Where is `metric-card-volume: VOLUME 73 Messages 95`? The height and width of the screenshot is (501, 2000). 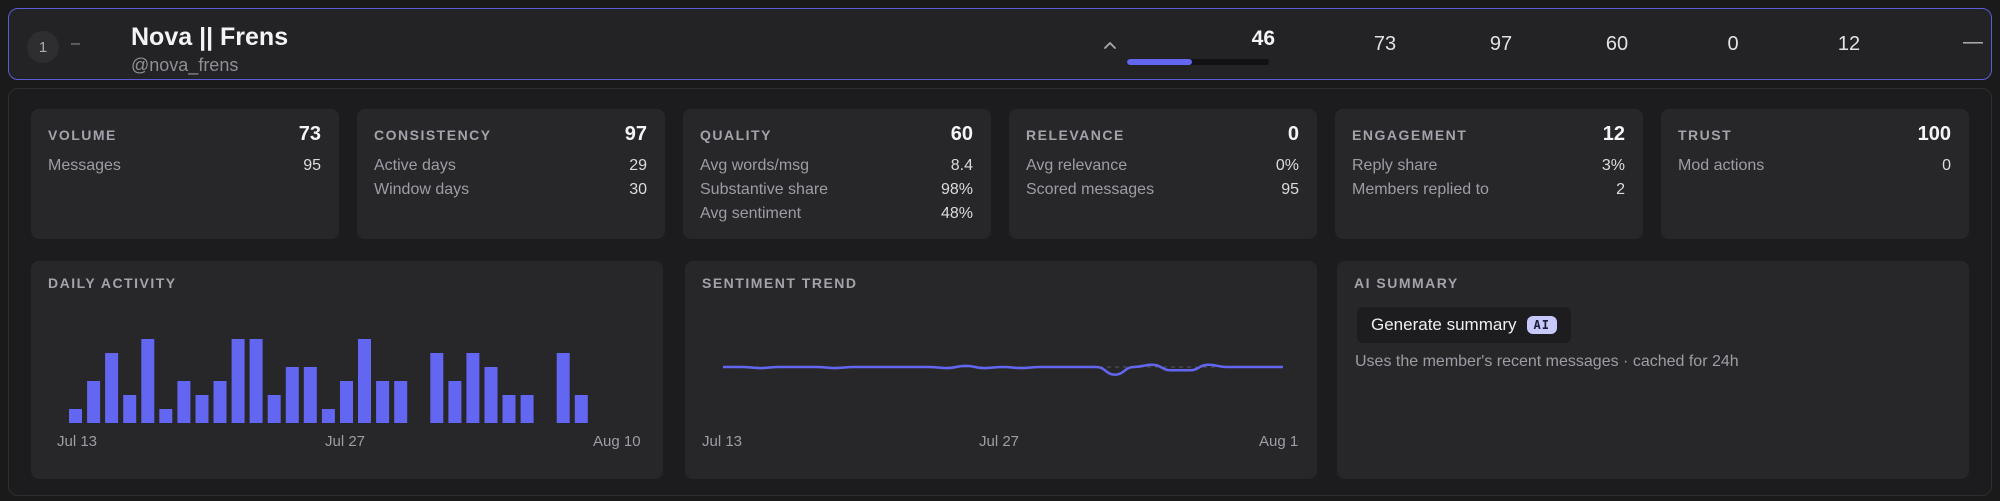
metric-card-volume: VOLUME 73 Messages 95 is located at coordinates (185, 174).